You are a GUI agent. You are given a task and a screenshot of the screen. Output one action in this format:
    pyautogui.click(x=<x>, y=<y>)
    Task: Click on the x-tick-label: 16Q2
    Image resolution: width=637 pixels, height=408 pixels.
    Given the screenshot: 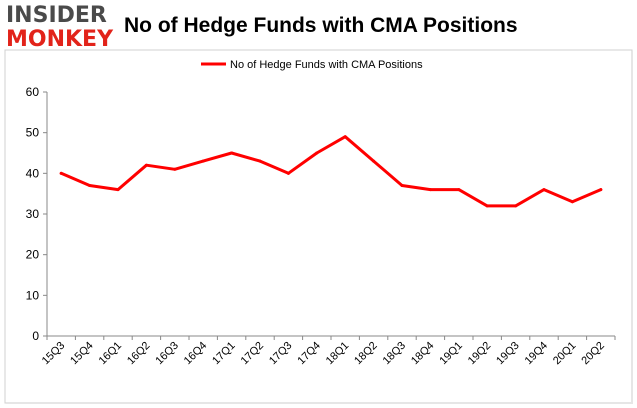 What is the action you would take?
    pyautogui.click(x=139, y=354)
    